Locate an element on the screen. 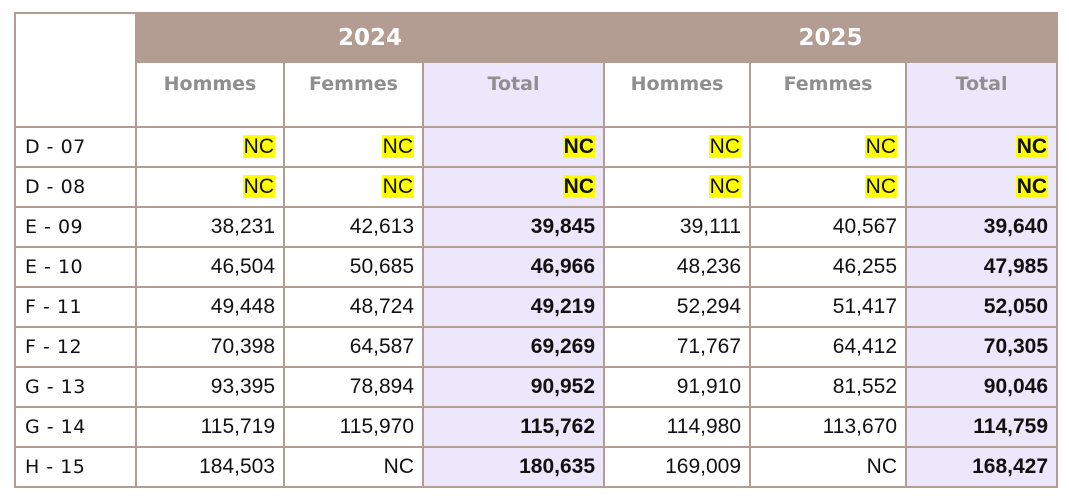 The image size is (1069, 502). value-cell: 64,412 is located at coordinates (828, 347).